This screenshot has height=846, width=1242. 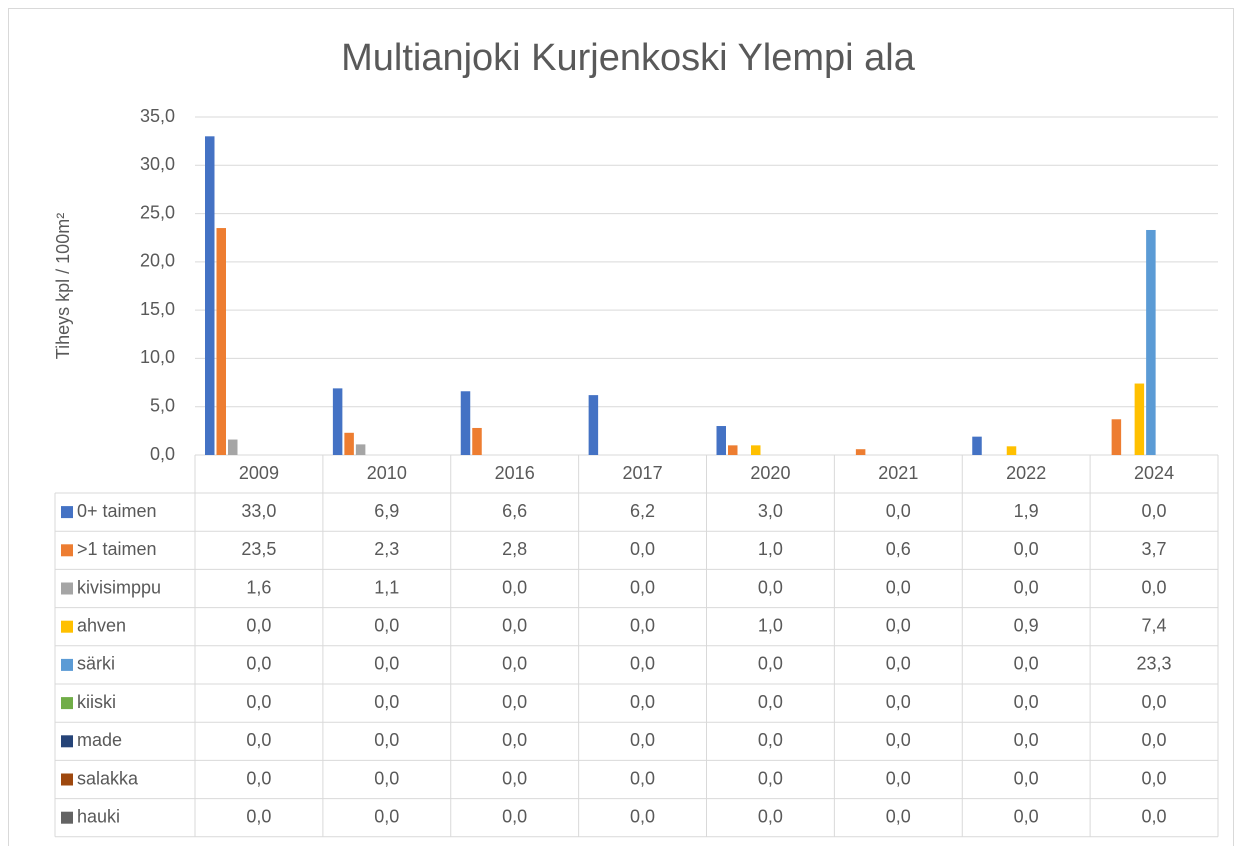 What do you see at coordinates (259, 473) in the screenshot?
I see `x-tick-label: 2009` at bounding box center [259, 473].